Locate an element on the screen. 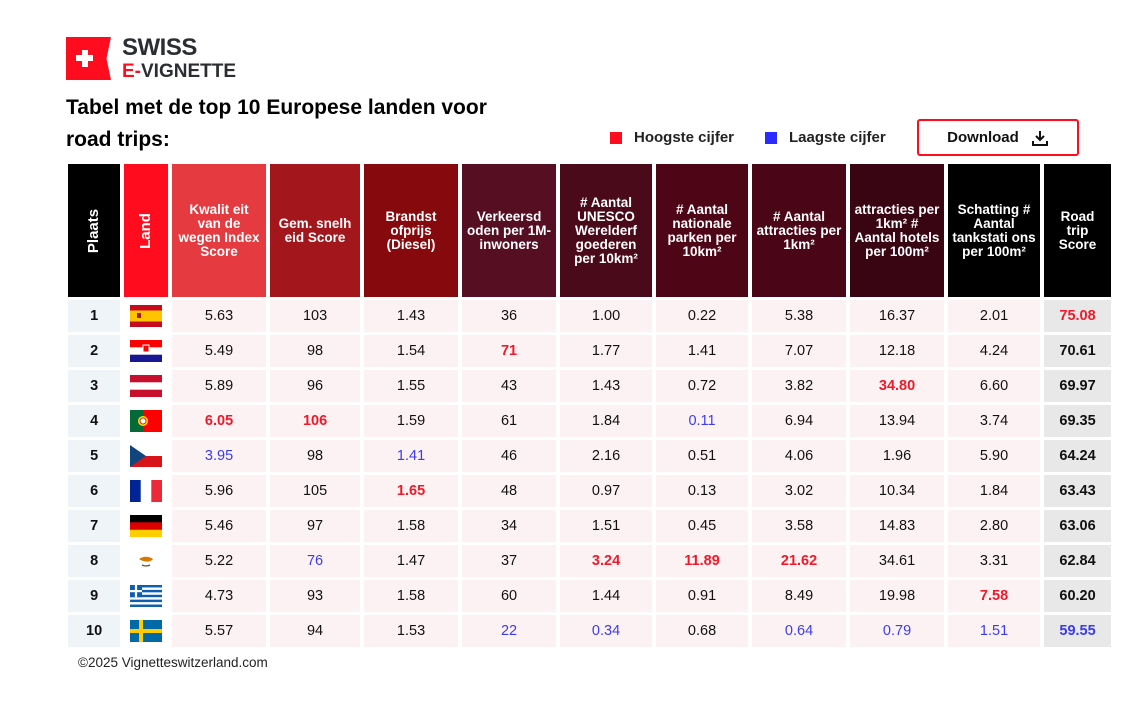 The image size is (1147, 705). value-cell: 2.16 is located at coordinates (606, 456).